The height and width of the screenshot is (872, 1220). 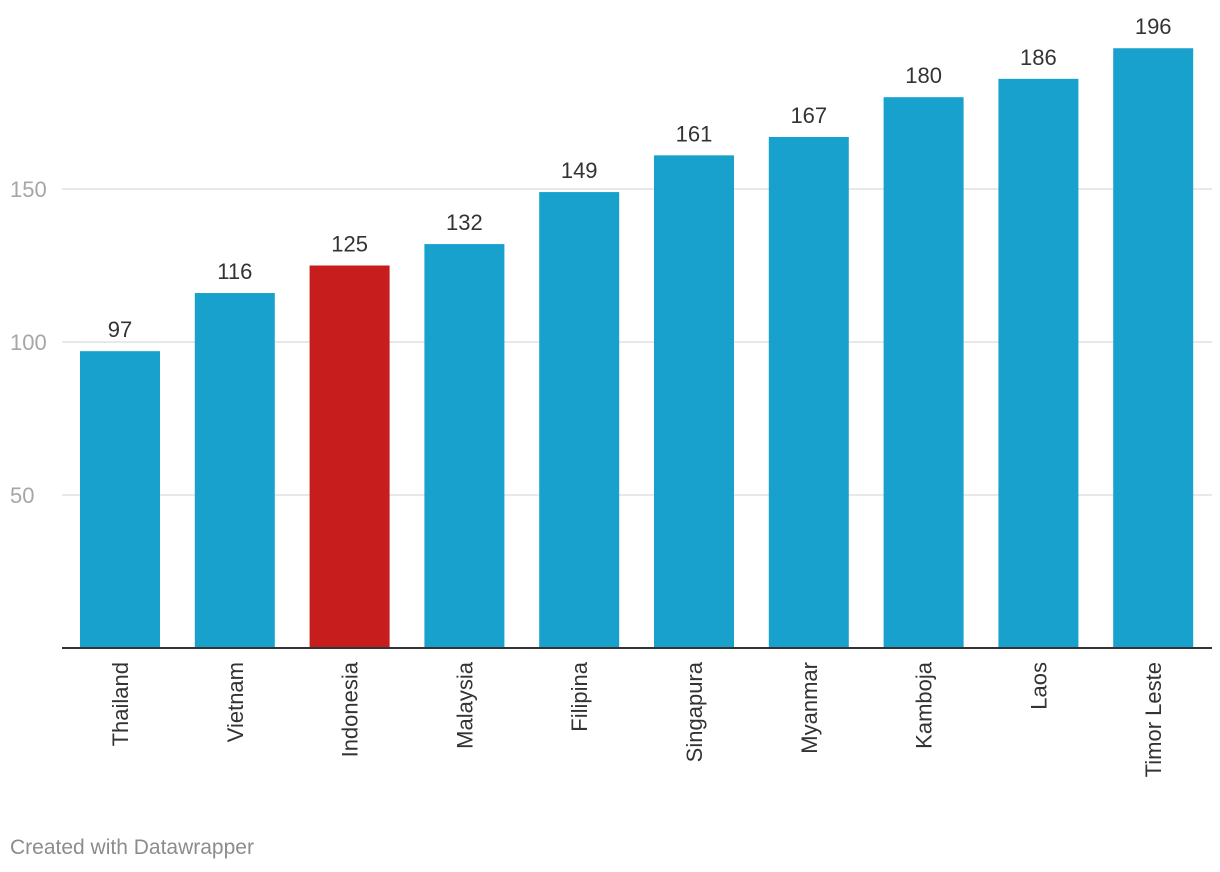 What do you see at coordinates (1153, 719) in the screenshot?
I see `x-tick-label: Timor Leste` at bounding box center [1153, 719].